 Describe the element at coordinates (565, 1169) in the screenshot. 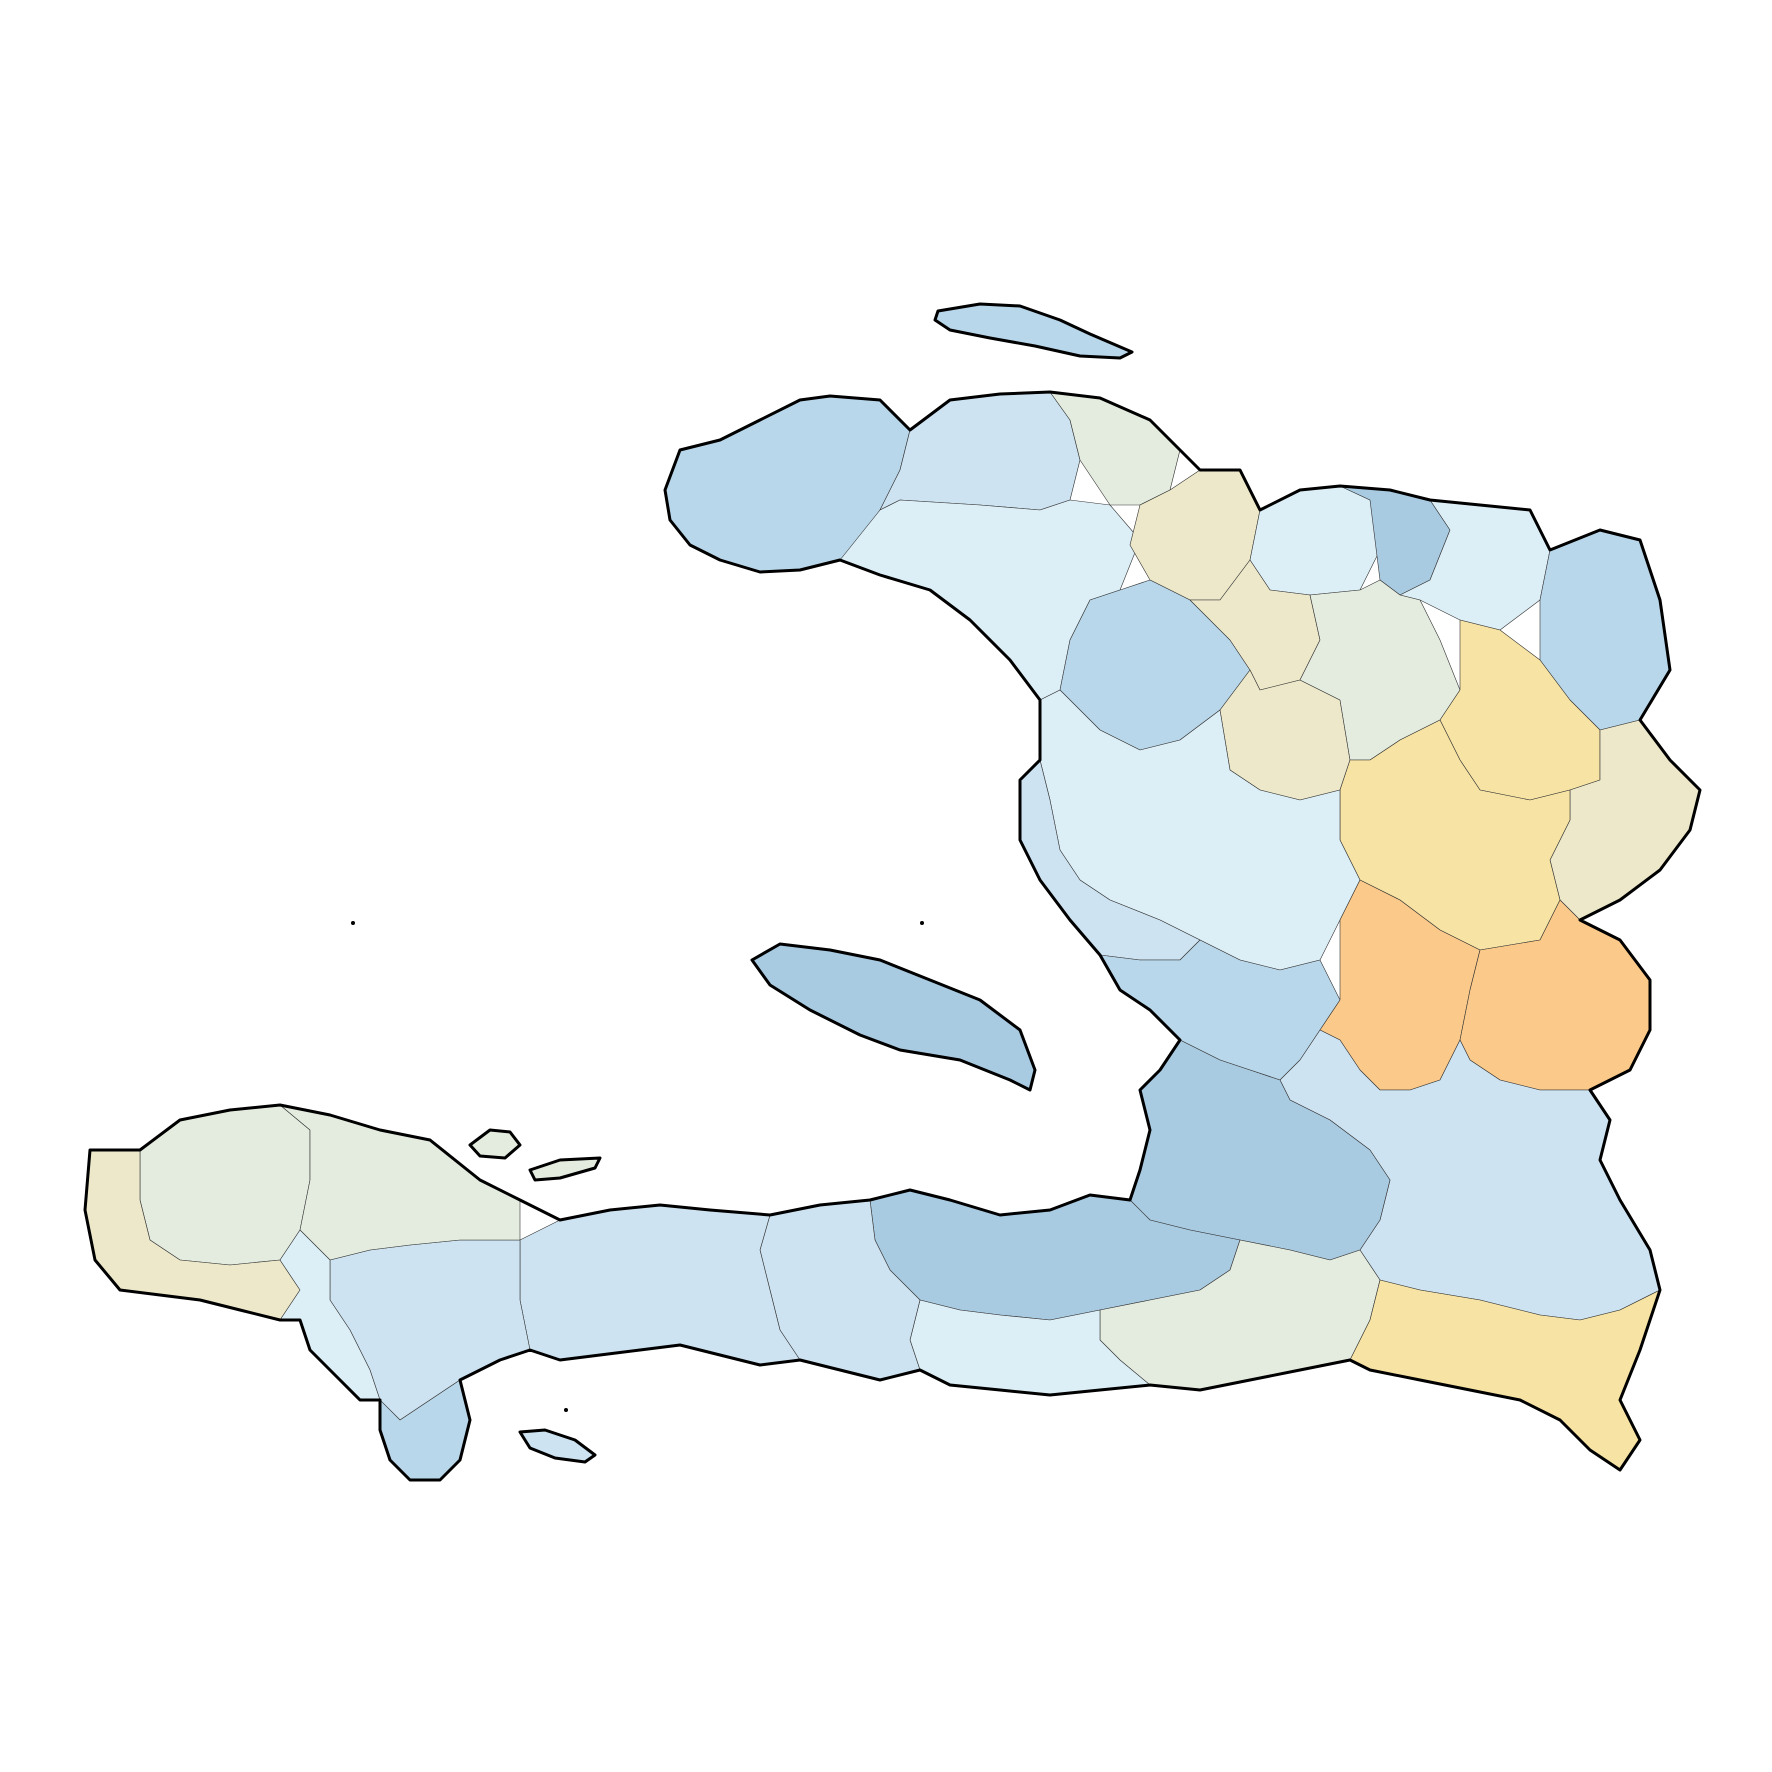

I see `cayemites-island-east` at that location.